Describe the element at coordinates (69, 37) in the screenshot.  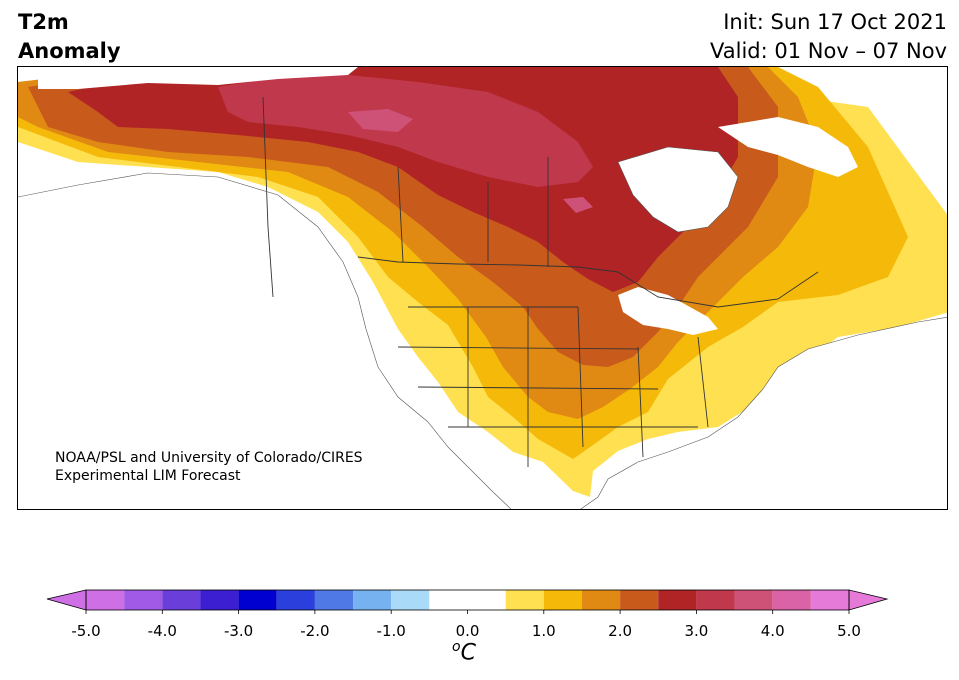
I see `map-title: T2m Anomaly` at that location.